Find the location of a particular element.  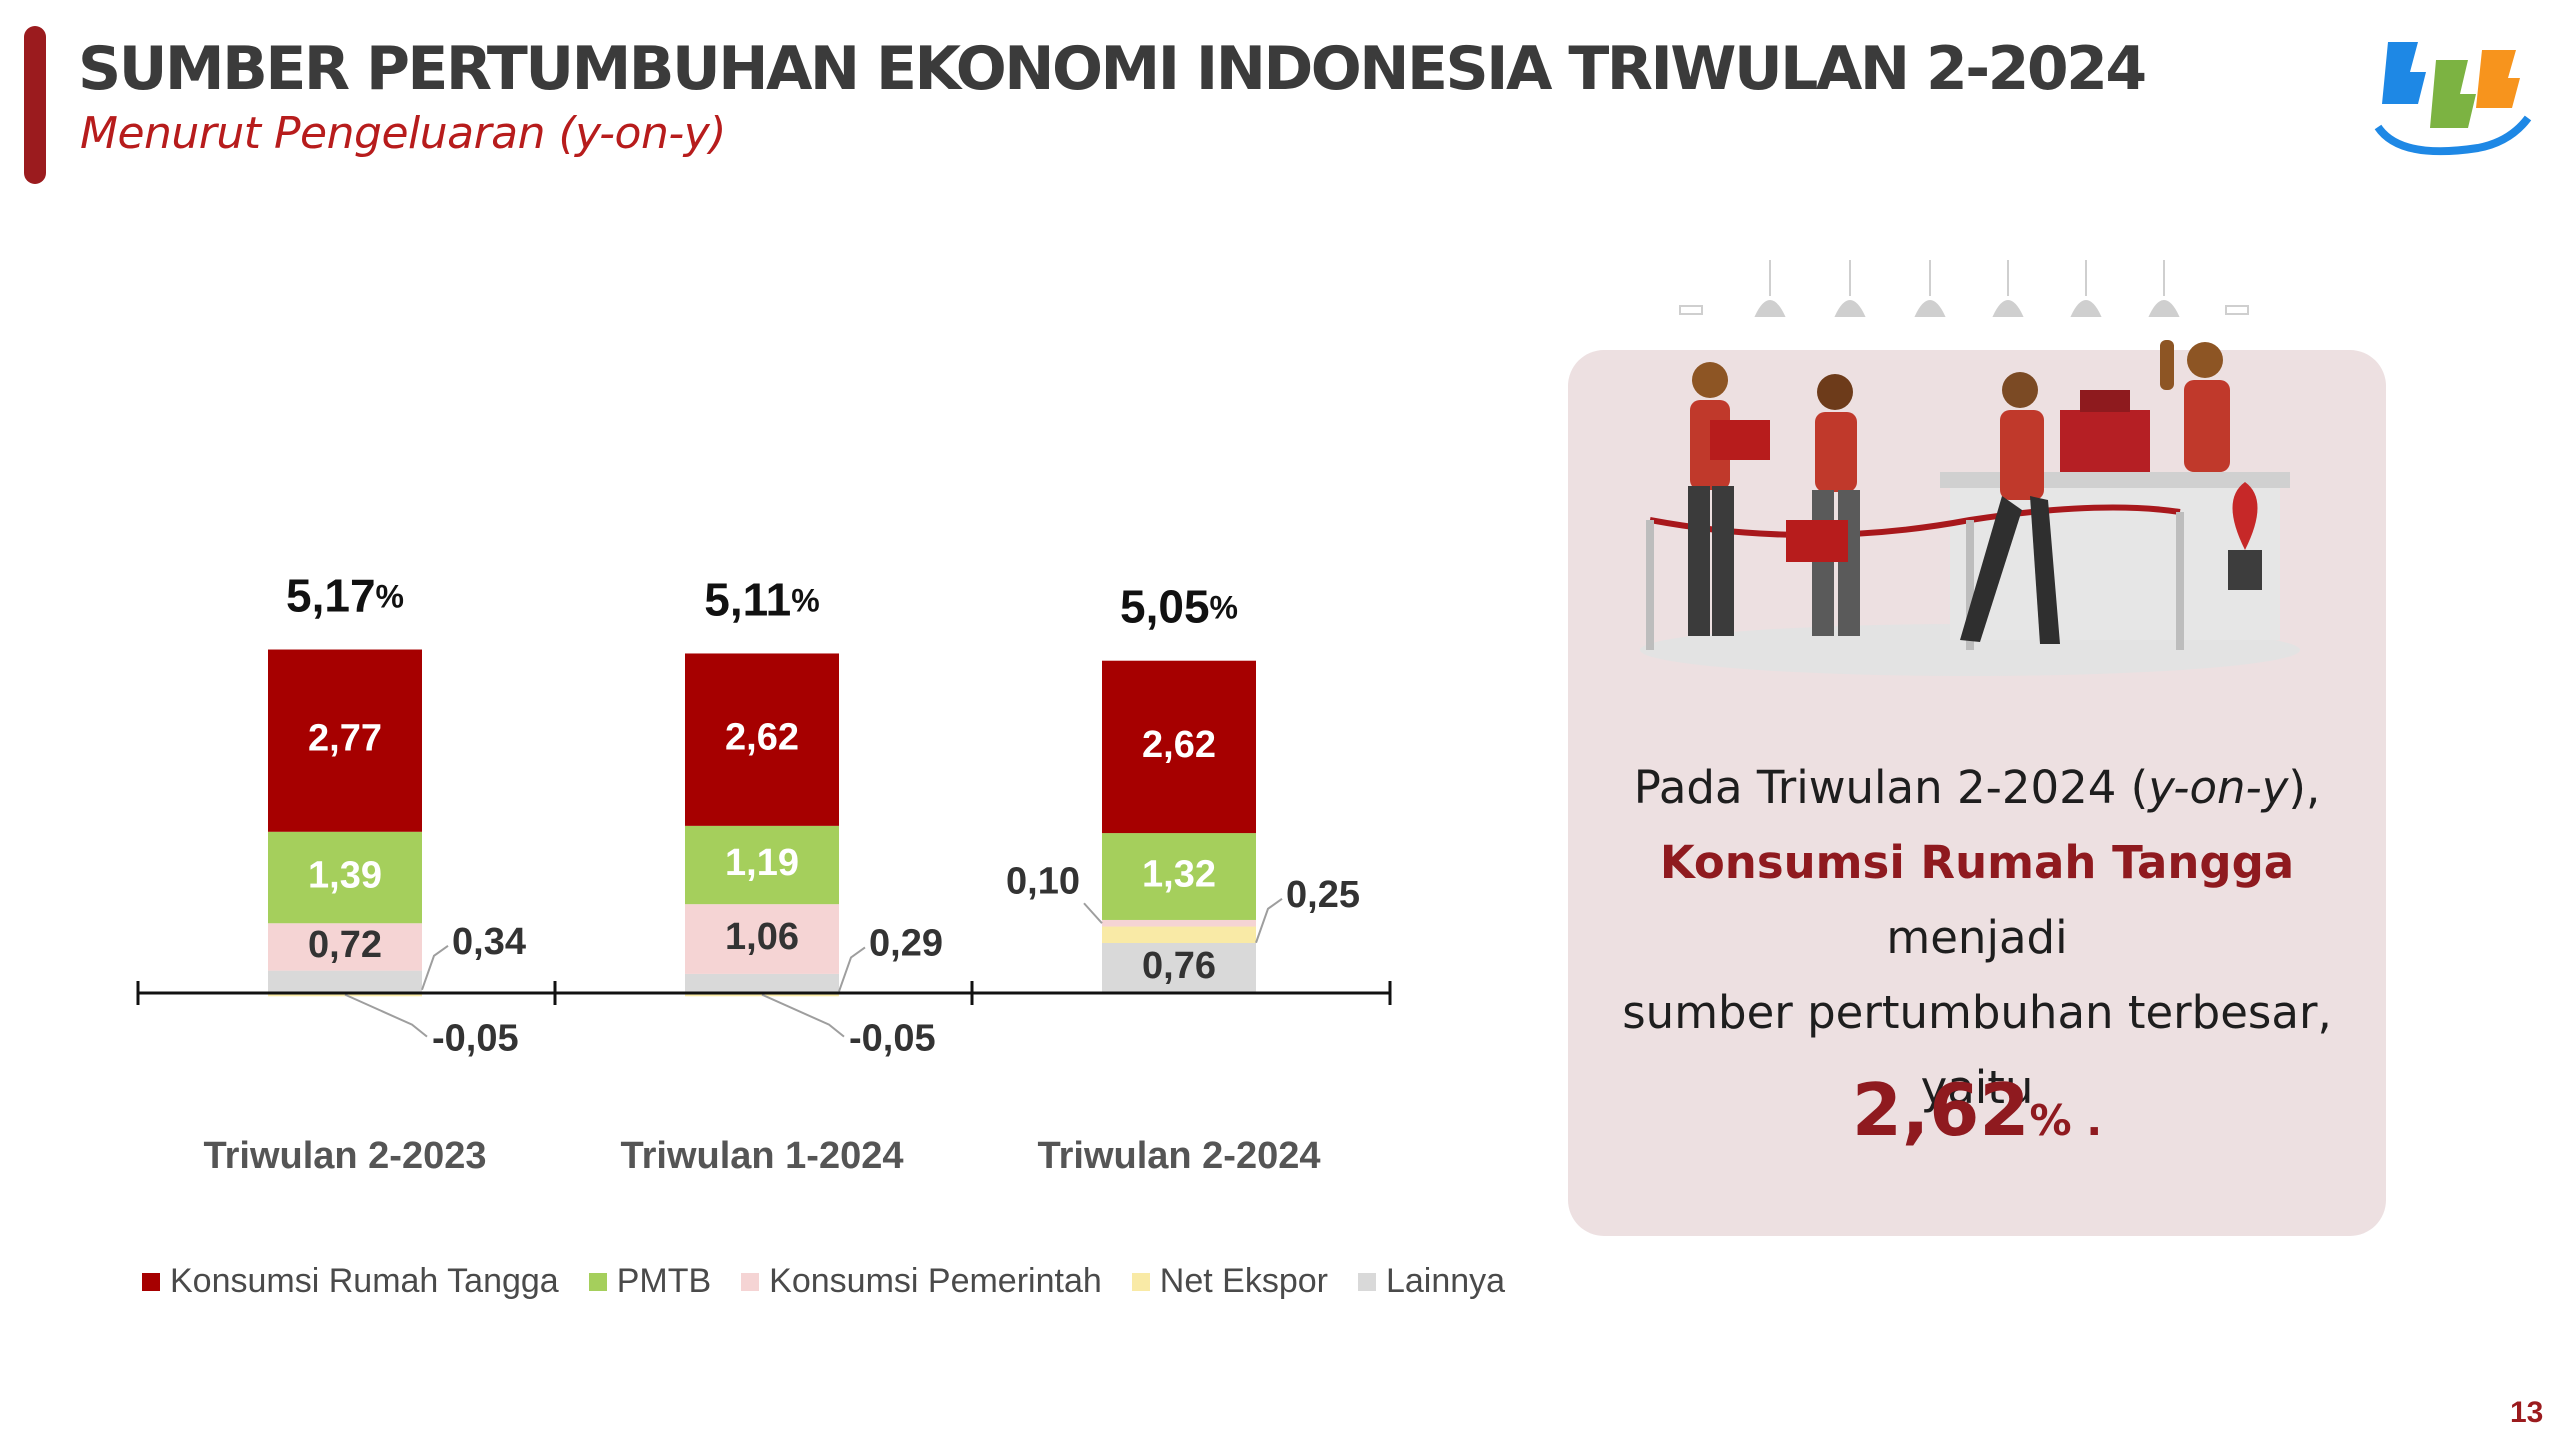

page-subtitle: Menurut Pengeluaran (y-on-y) is located at coordinates (403, 133).